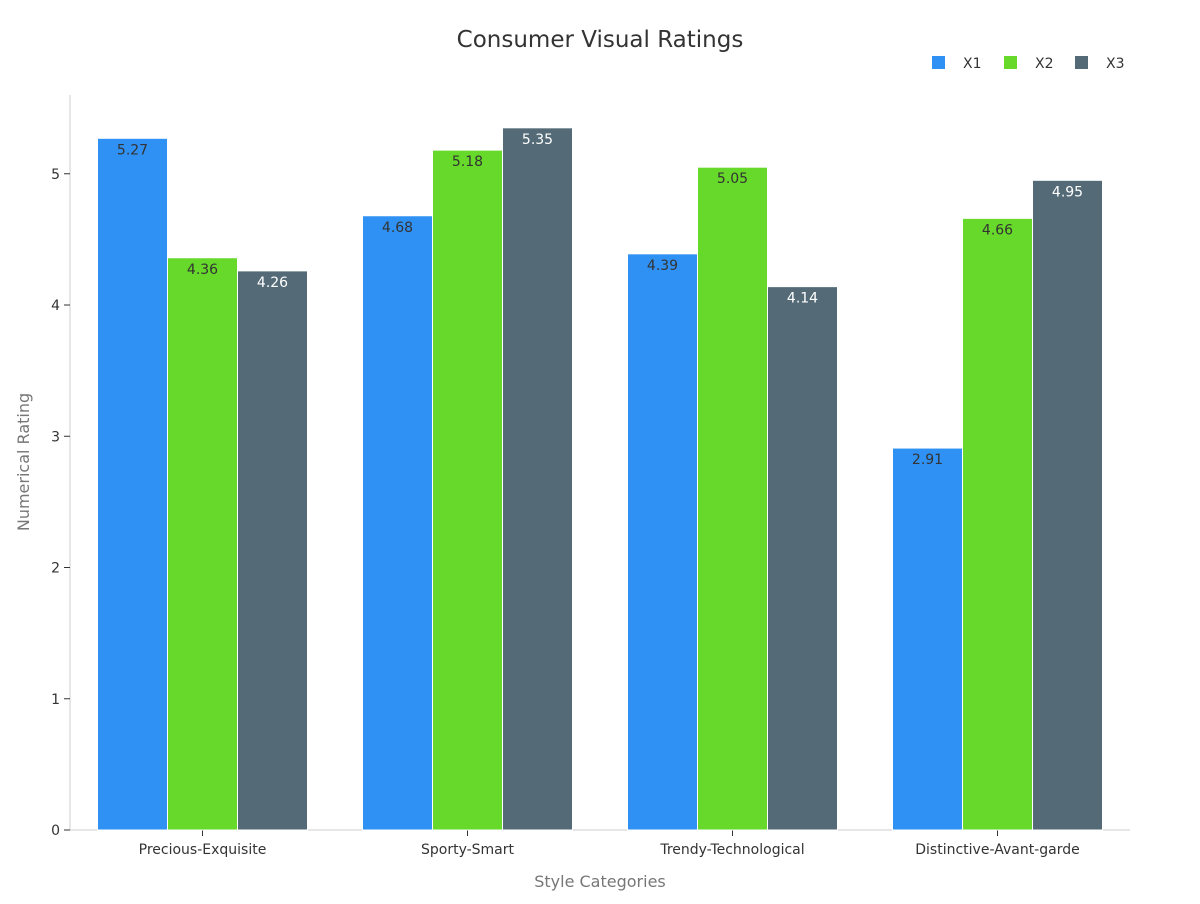 Image resolution: width=1200 pixels, height=904 pixels. What do you see at coordinates (468, 850) in the screenshot?
I see `x-tick-label: Sporty-Smart` at bounding box center [468, 850].